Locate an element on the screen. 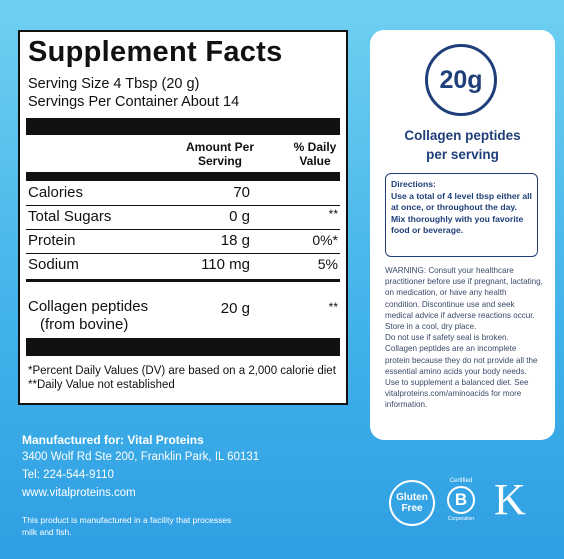 The height and width of the screenshot is (559, 564). badge: 20g is located at coordinates (461, 80).